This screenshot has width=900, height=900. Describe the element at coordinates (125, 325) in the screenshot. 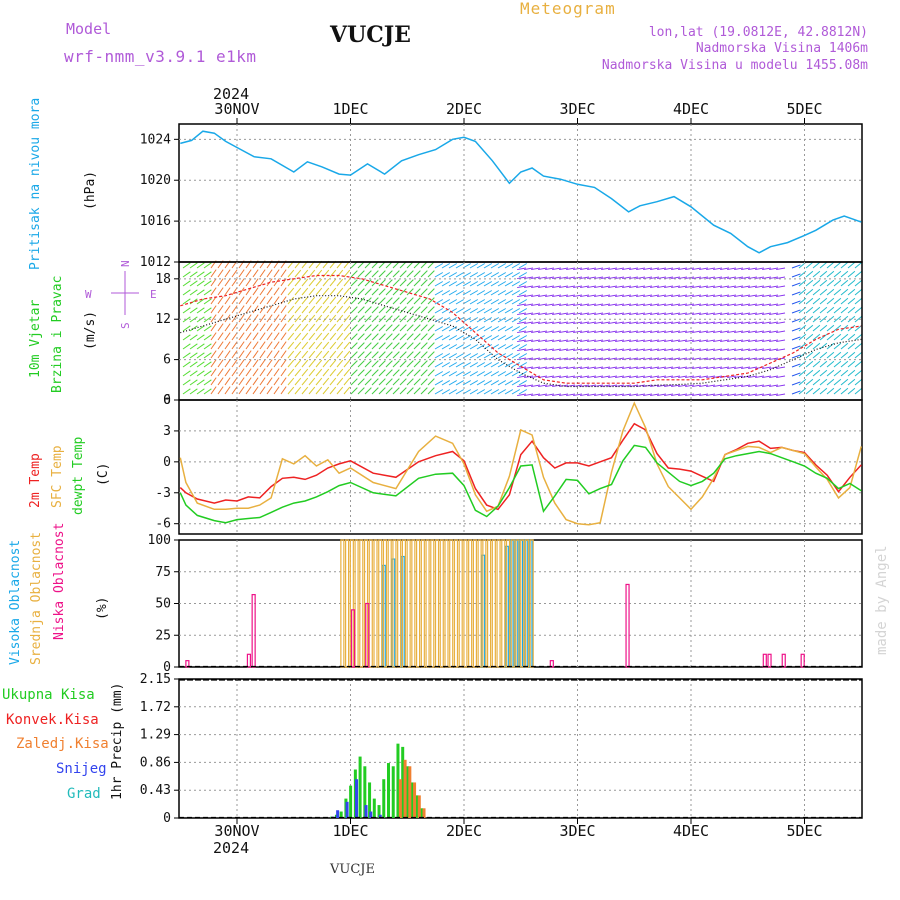

I see `compass-south-label: S` at that location.